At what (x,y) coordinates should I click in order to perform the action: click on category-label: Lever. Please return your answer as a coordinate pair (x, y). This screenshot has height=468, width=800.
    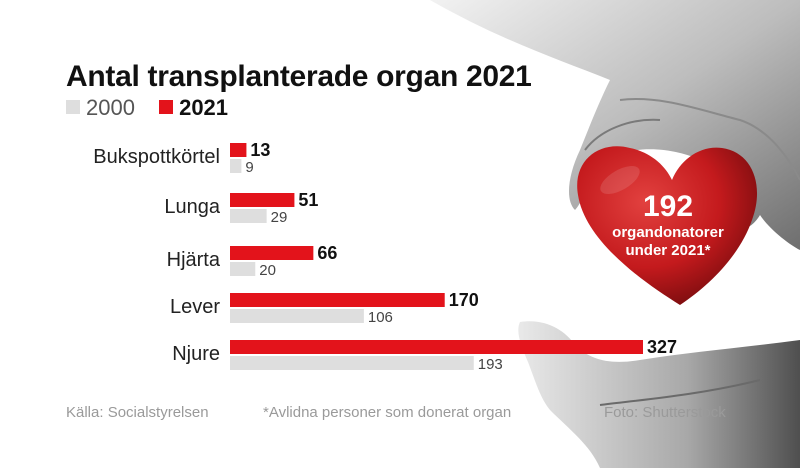
    Looking at the image, I should click on (195, 307).